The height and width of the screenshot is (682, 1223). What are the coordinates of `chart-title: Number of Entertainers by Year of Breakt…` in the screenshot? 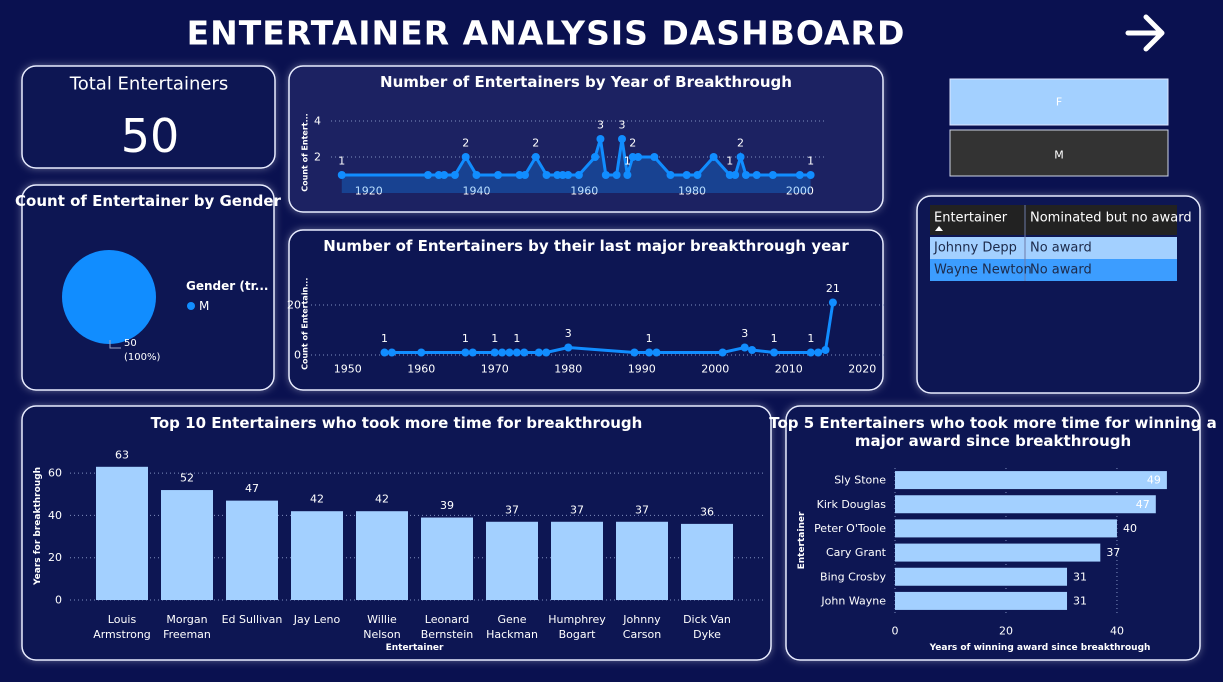 It's located at (586, 82).